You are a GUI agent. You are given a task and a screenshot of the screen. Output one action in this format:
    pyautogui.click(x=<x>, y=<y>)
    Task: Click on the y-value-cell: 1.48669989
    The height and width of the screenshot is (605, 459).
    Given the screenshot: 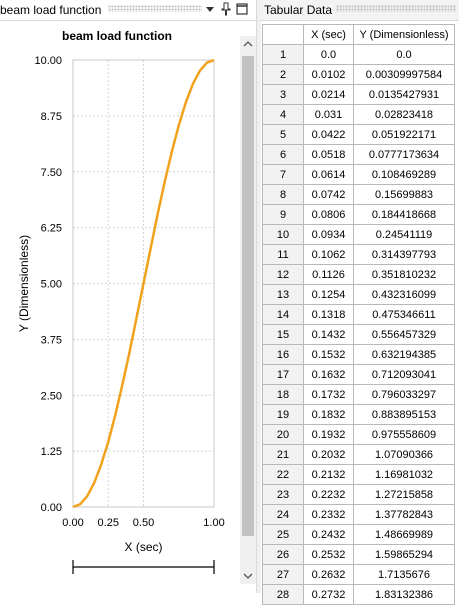 What is the action you would take?
    pyautogui.click(x=404, y=534)
    